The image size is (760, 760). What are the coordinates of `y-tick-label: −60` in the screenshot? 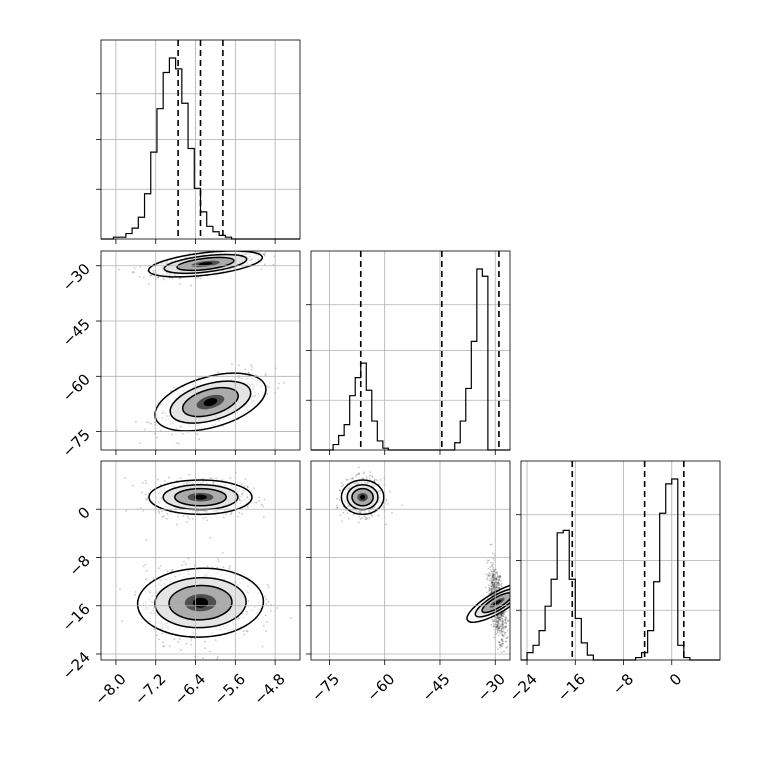 It's located at (76, 387).